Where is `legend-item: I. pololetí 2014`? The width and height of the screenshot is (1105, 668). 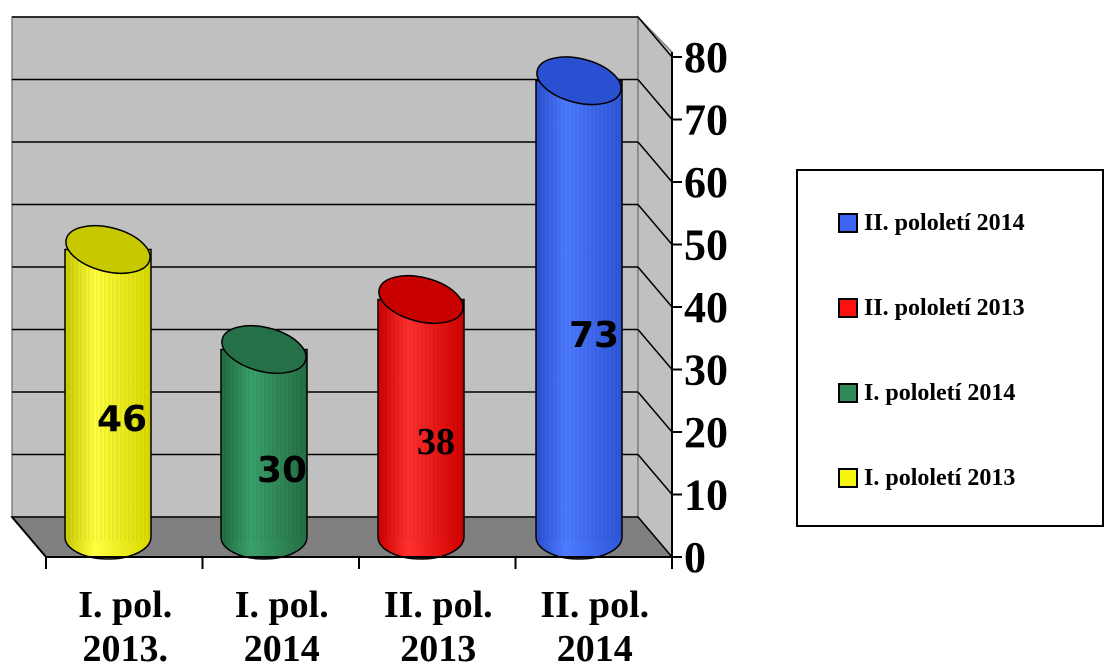
legend-item: I. pololetí 2014 is located at coordinates (926, 393).